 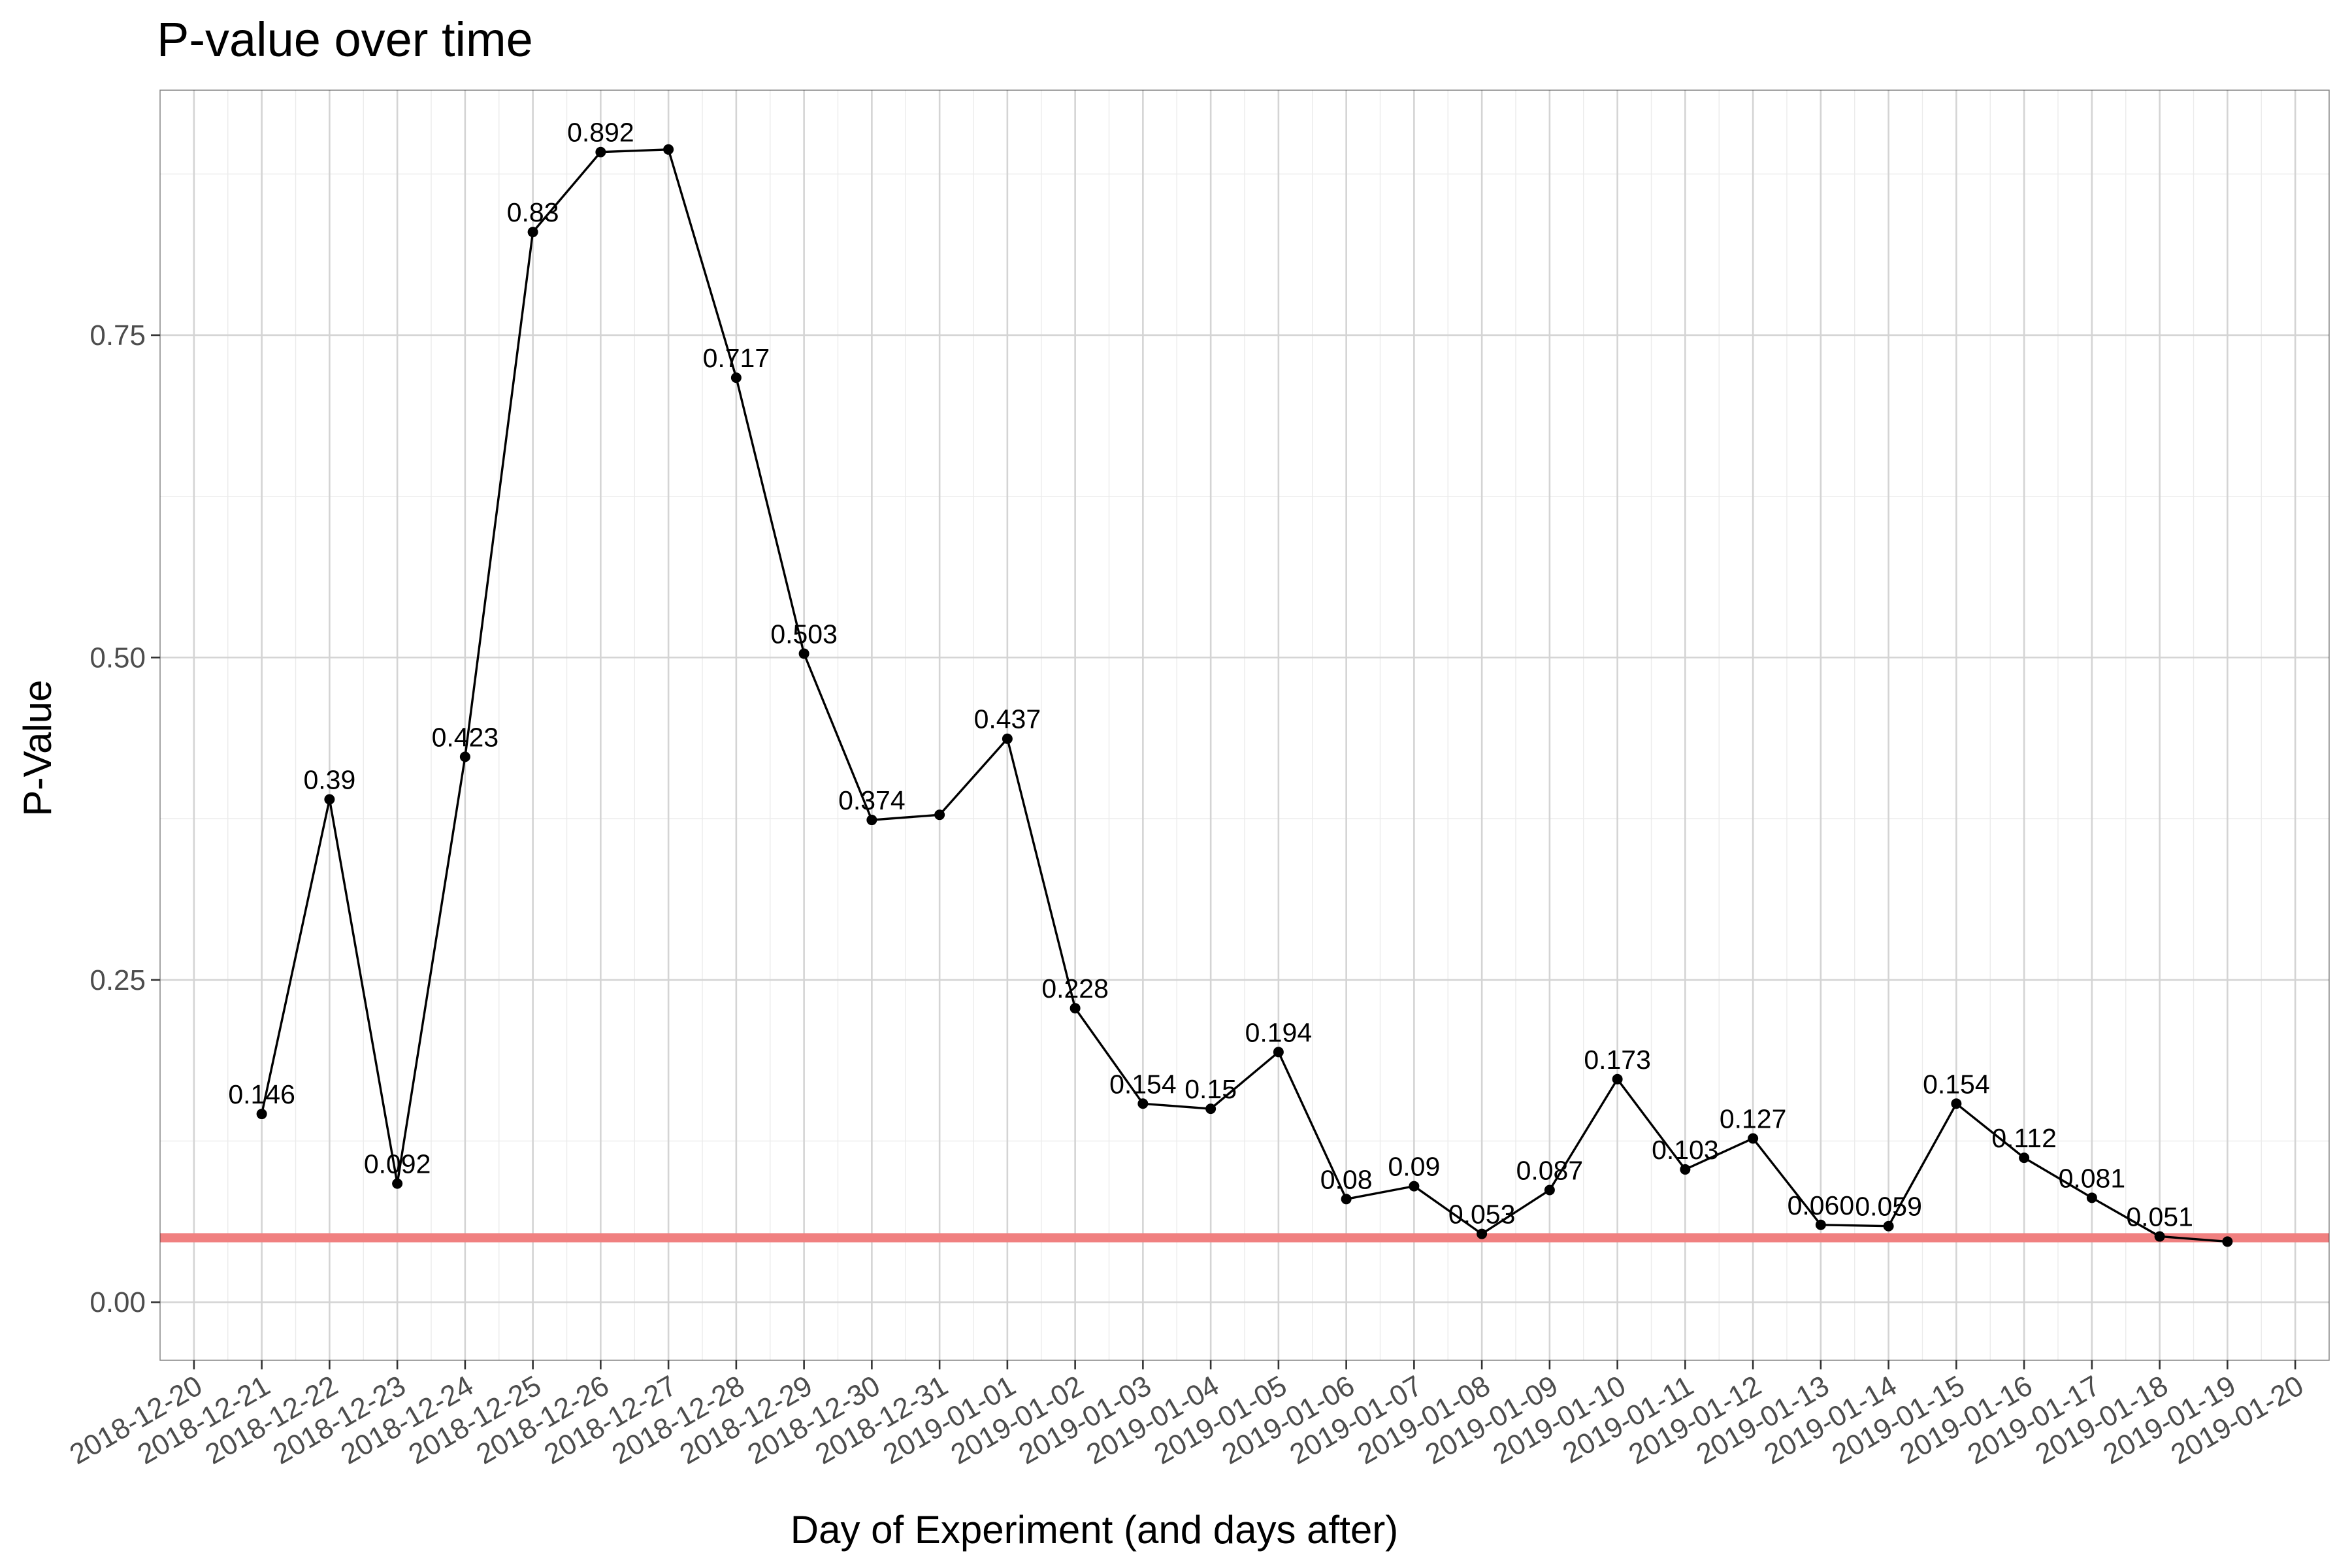 I want to click on data-label: 0.087, so click(x=1550, y=1170).